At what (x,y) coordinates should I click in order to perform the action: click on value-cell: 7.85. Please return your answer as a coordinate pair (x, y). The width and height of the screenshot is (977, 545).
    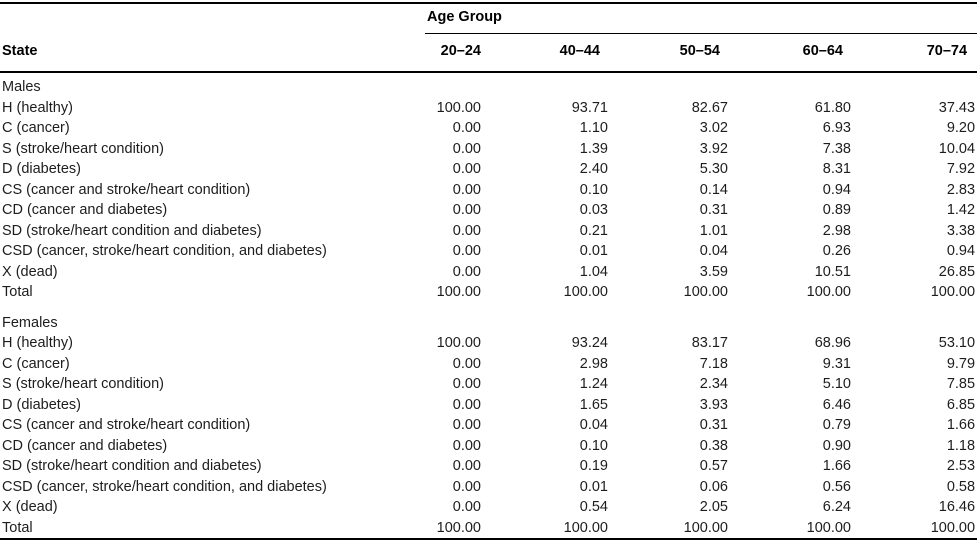
    Looking at the image, I should click on (961, 384).